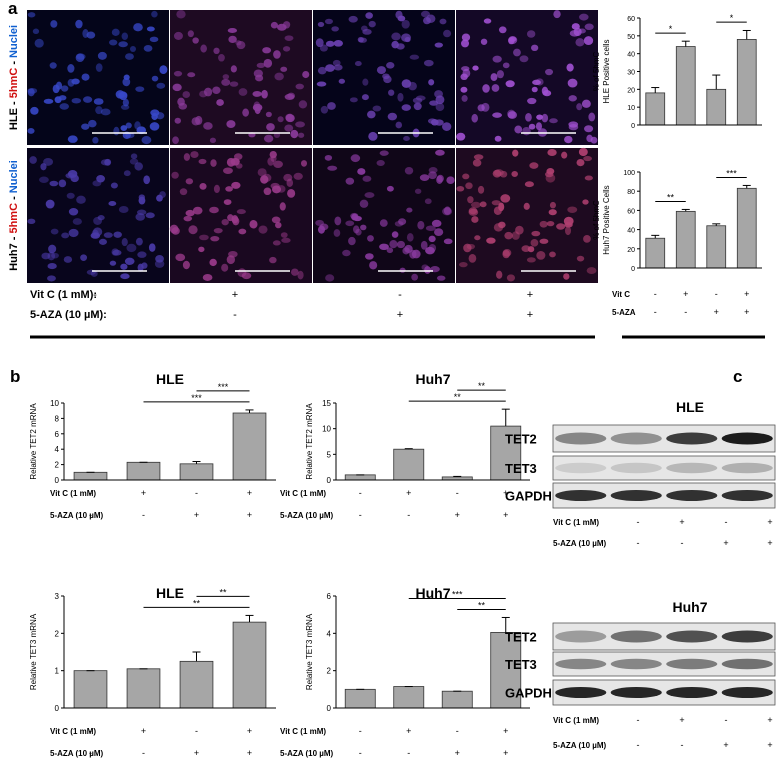 The image size is (778, 764). What do you see at coordinates (249, 411) in the screenshot?
I see `error-bar` at bounding box center [249, 411].